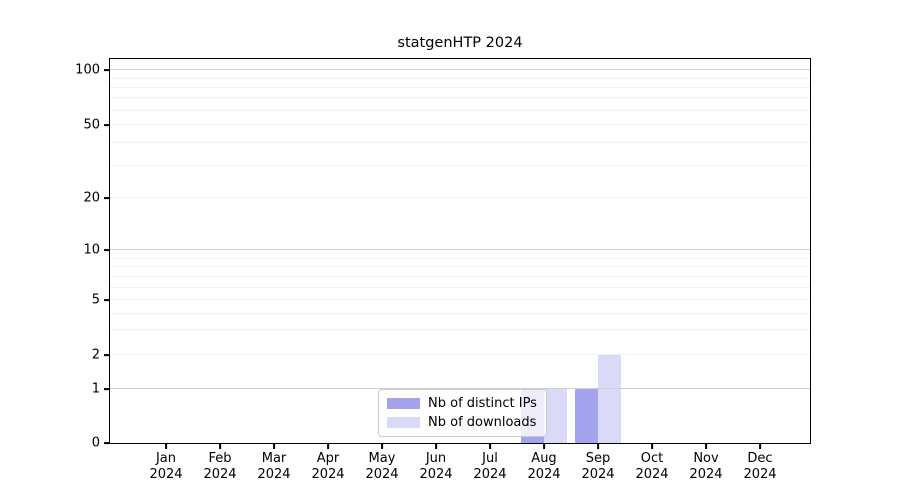  Describe the element at coordinates (91, 250) in the screenshot. I see `y-tick-label-10: 10` at that location.